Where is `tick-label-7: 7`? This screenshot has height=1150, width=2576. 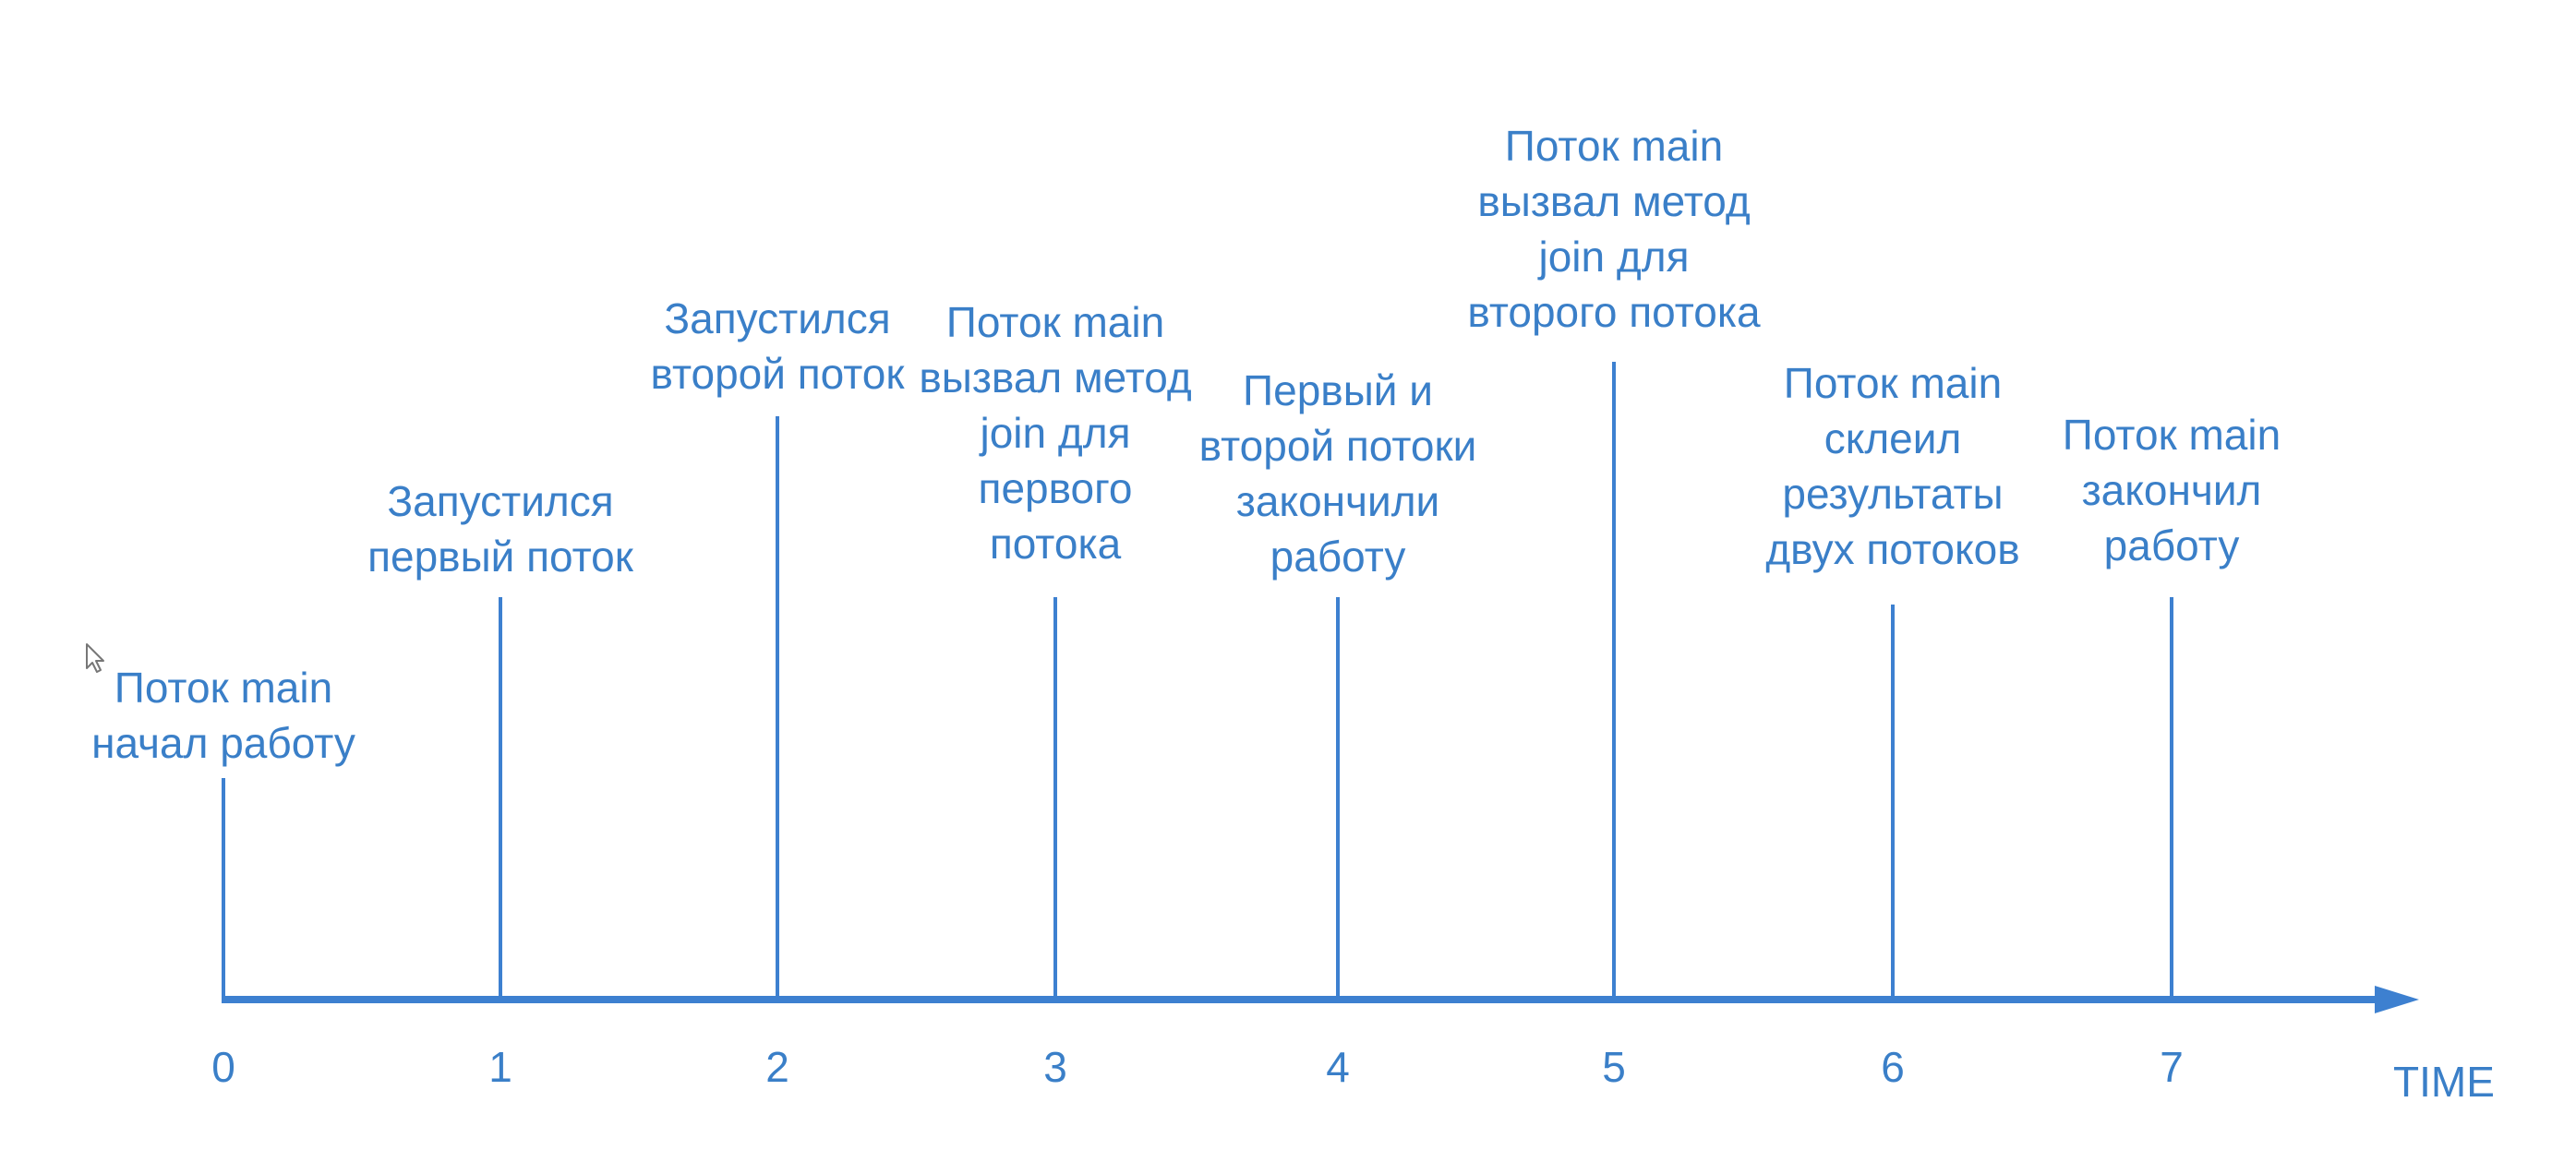
tick-label-7: 7 is located at coordinates (2172, 1067).